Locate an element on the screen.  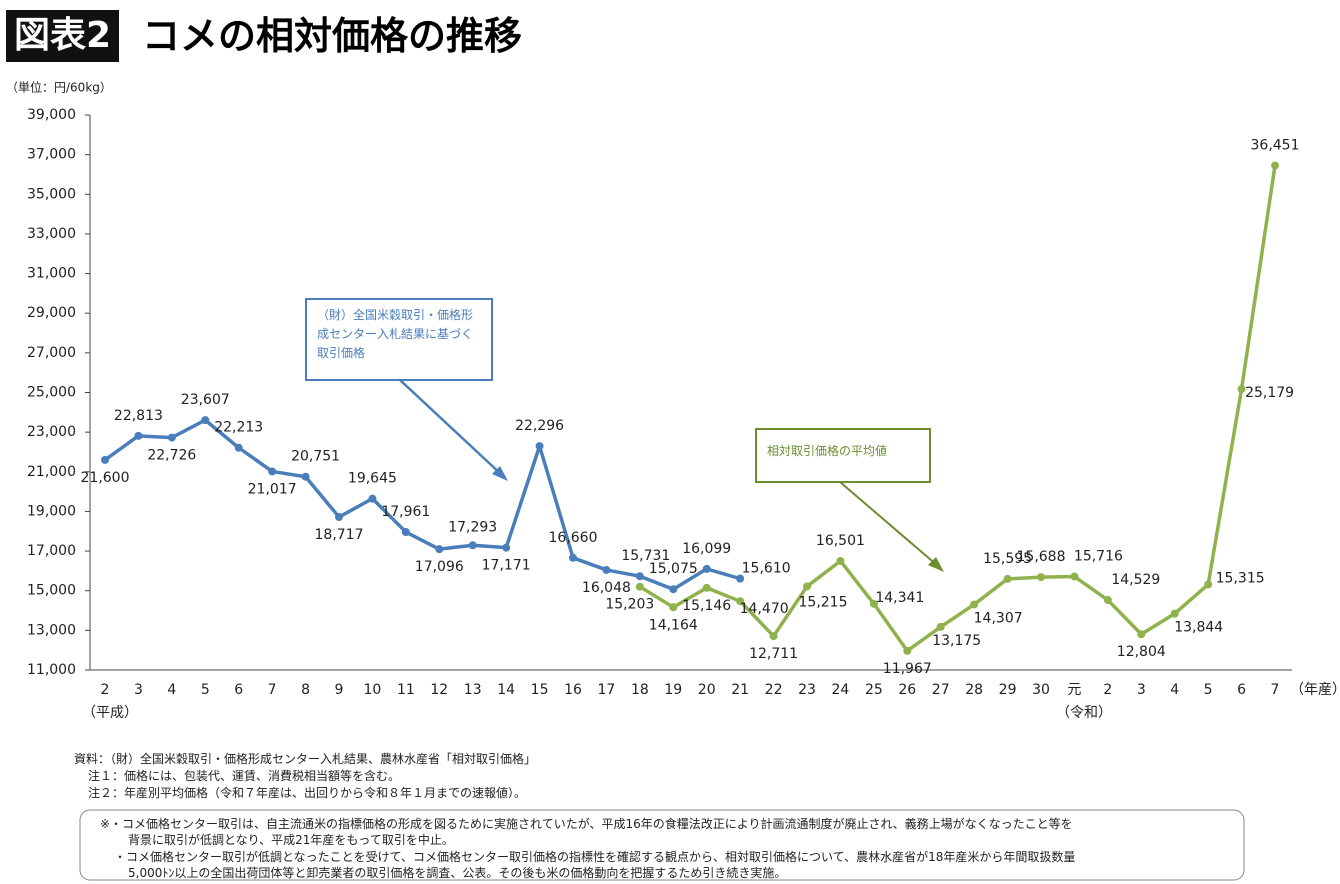
y-tick-label: 13,000 is located at coordinates (51, 630).